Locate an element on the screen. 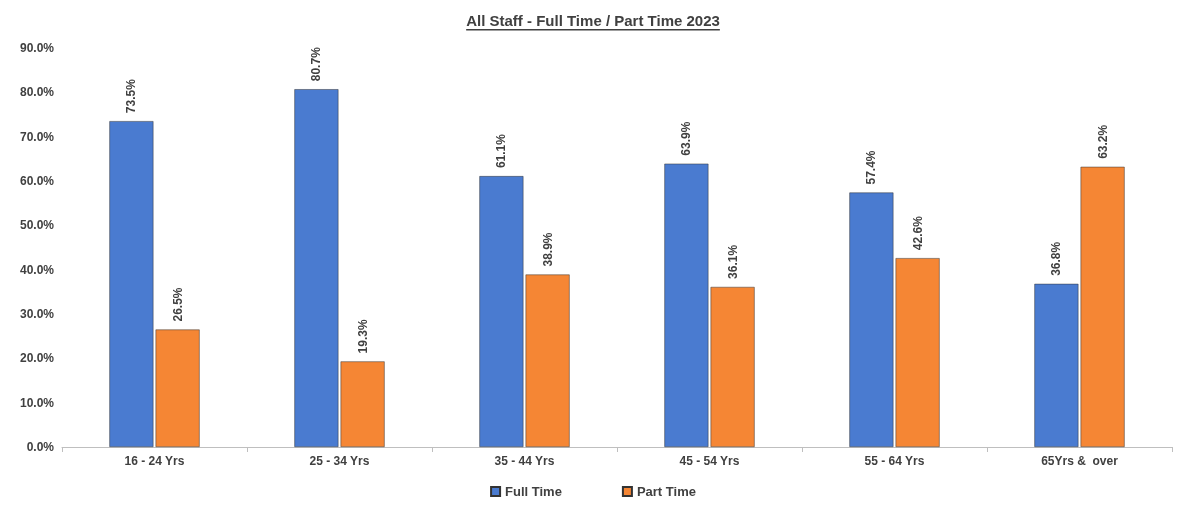 This screenshot has width=1186, height=507. y-tick-label: 60.0% is located at coordinates (37, 181).